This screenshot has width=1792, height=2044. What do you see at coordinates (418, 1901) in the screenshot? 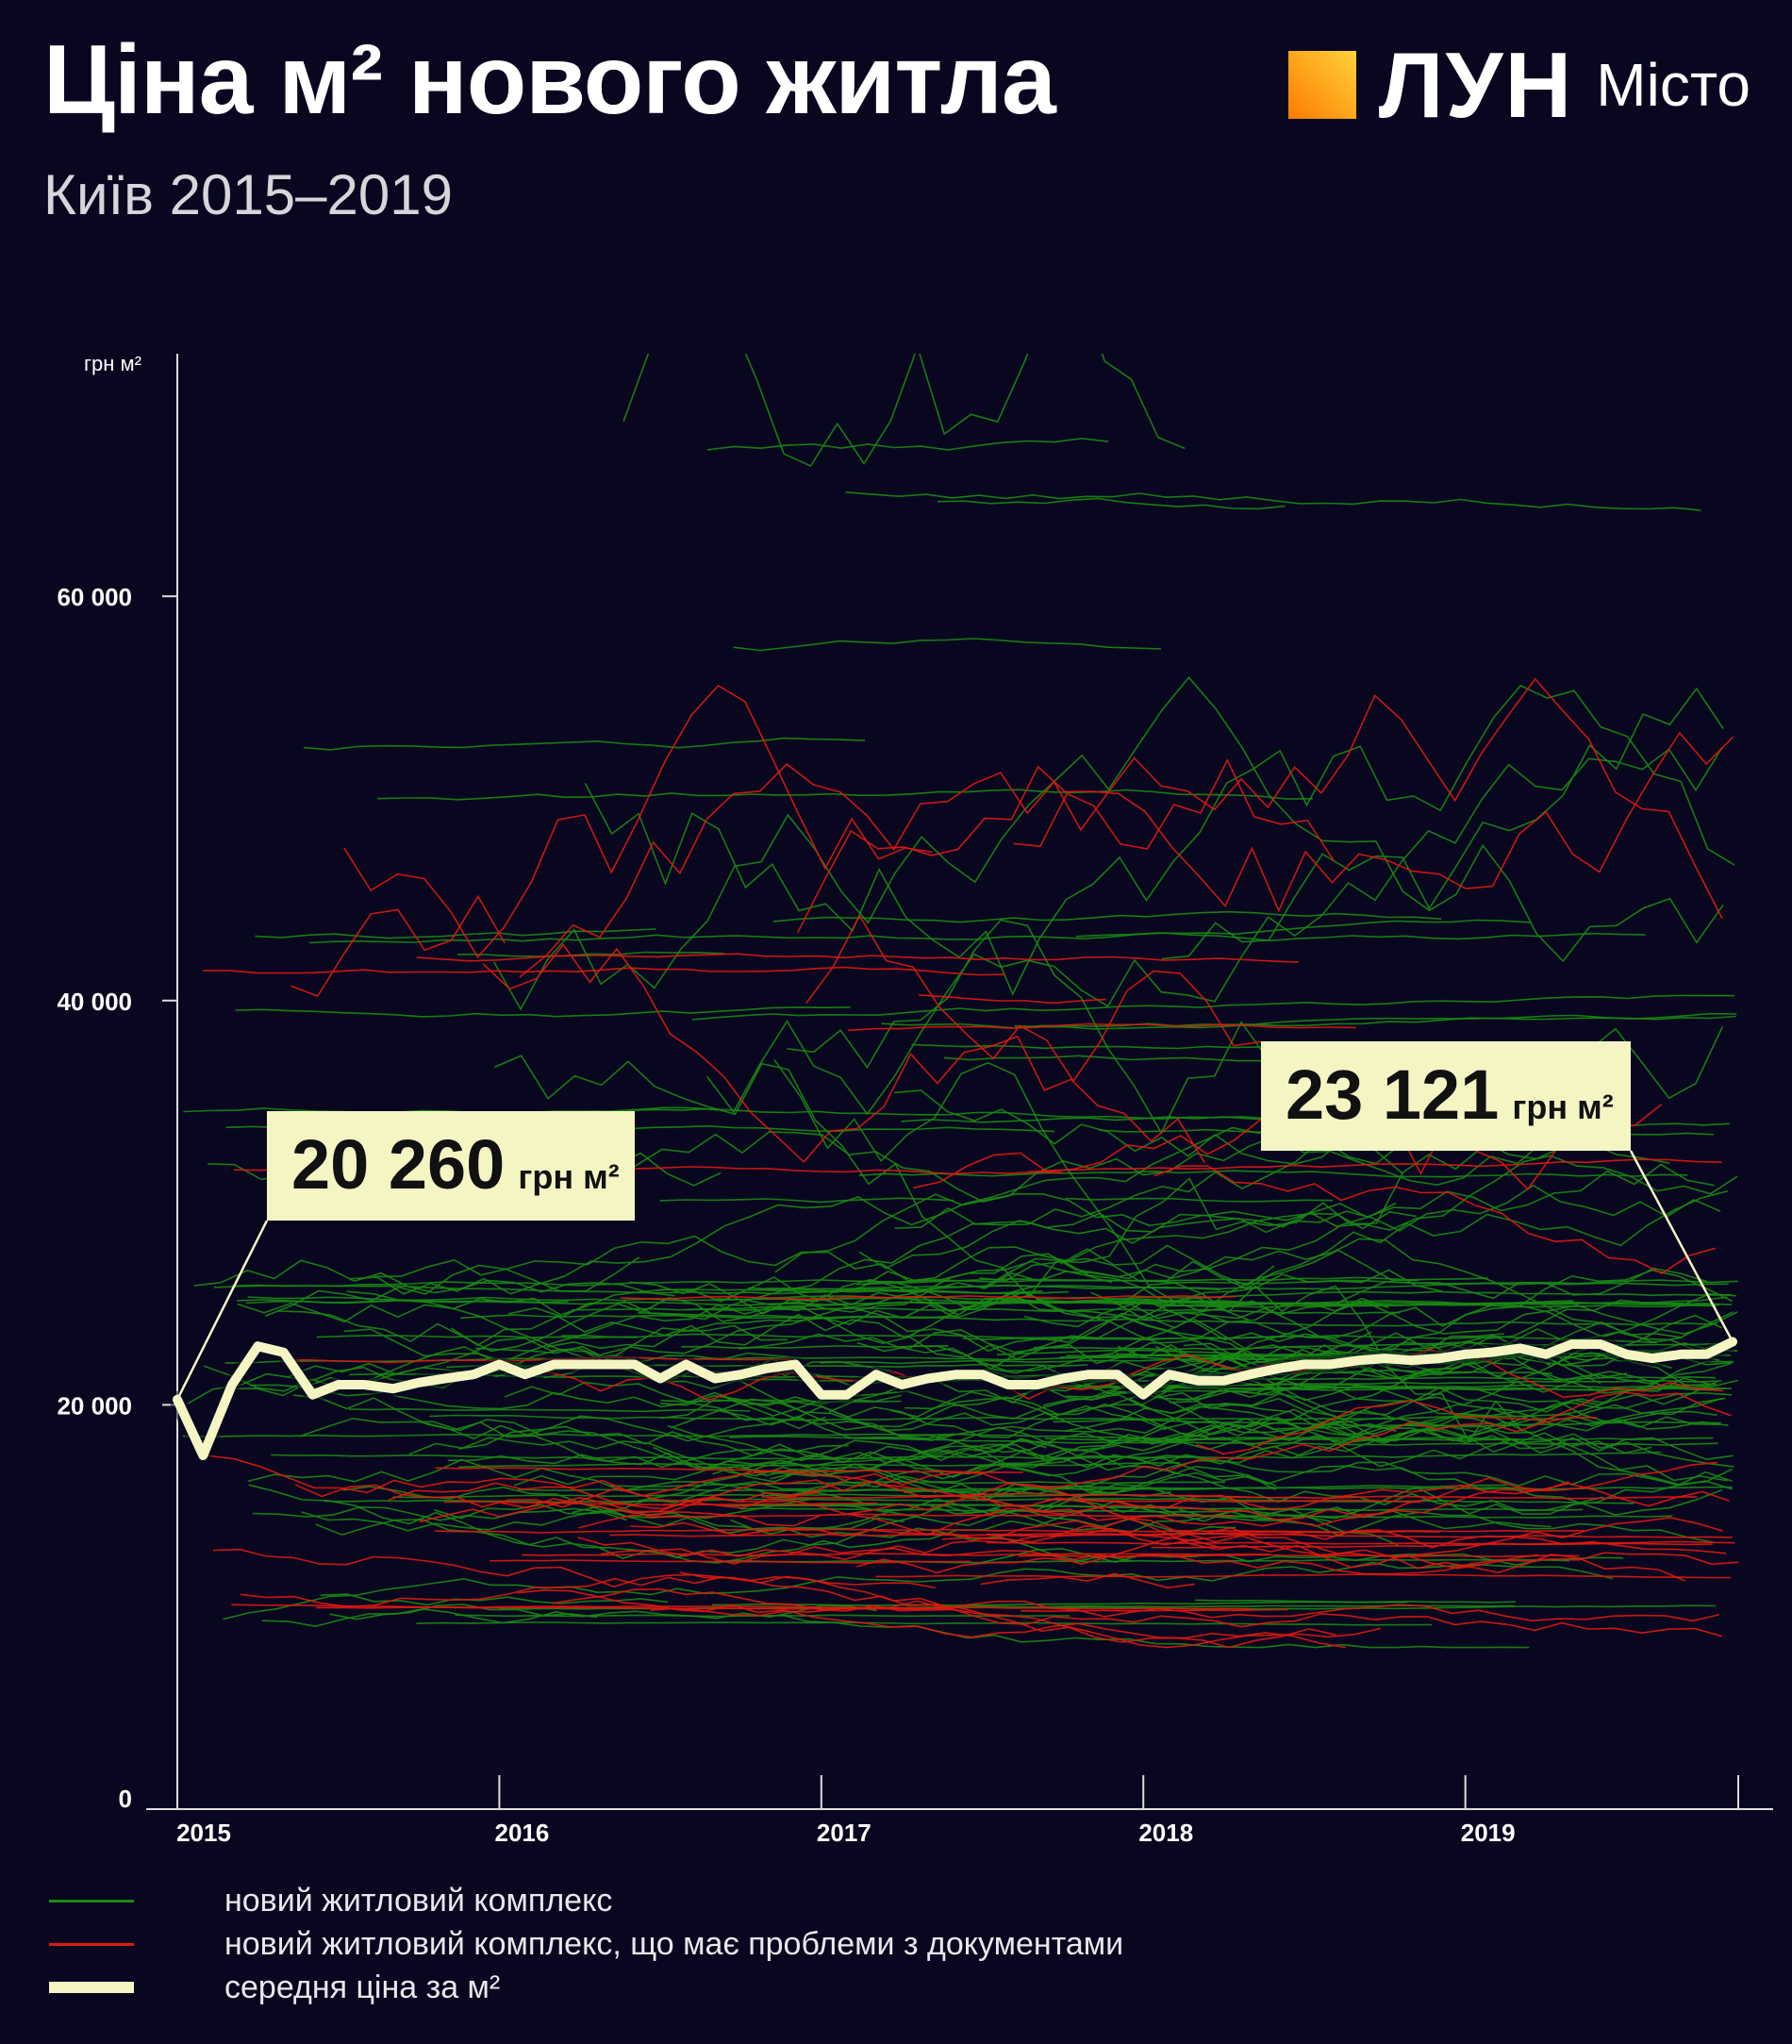
I see `legend-label: новий житловий комплекс` at bounding box center [418, 1901].